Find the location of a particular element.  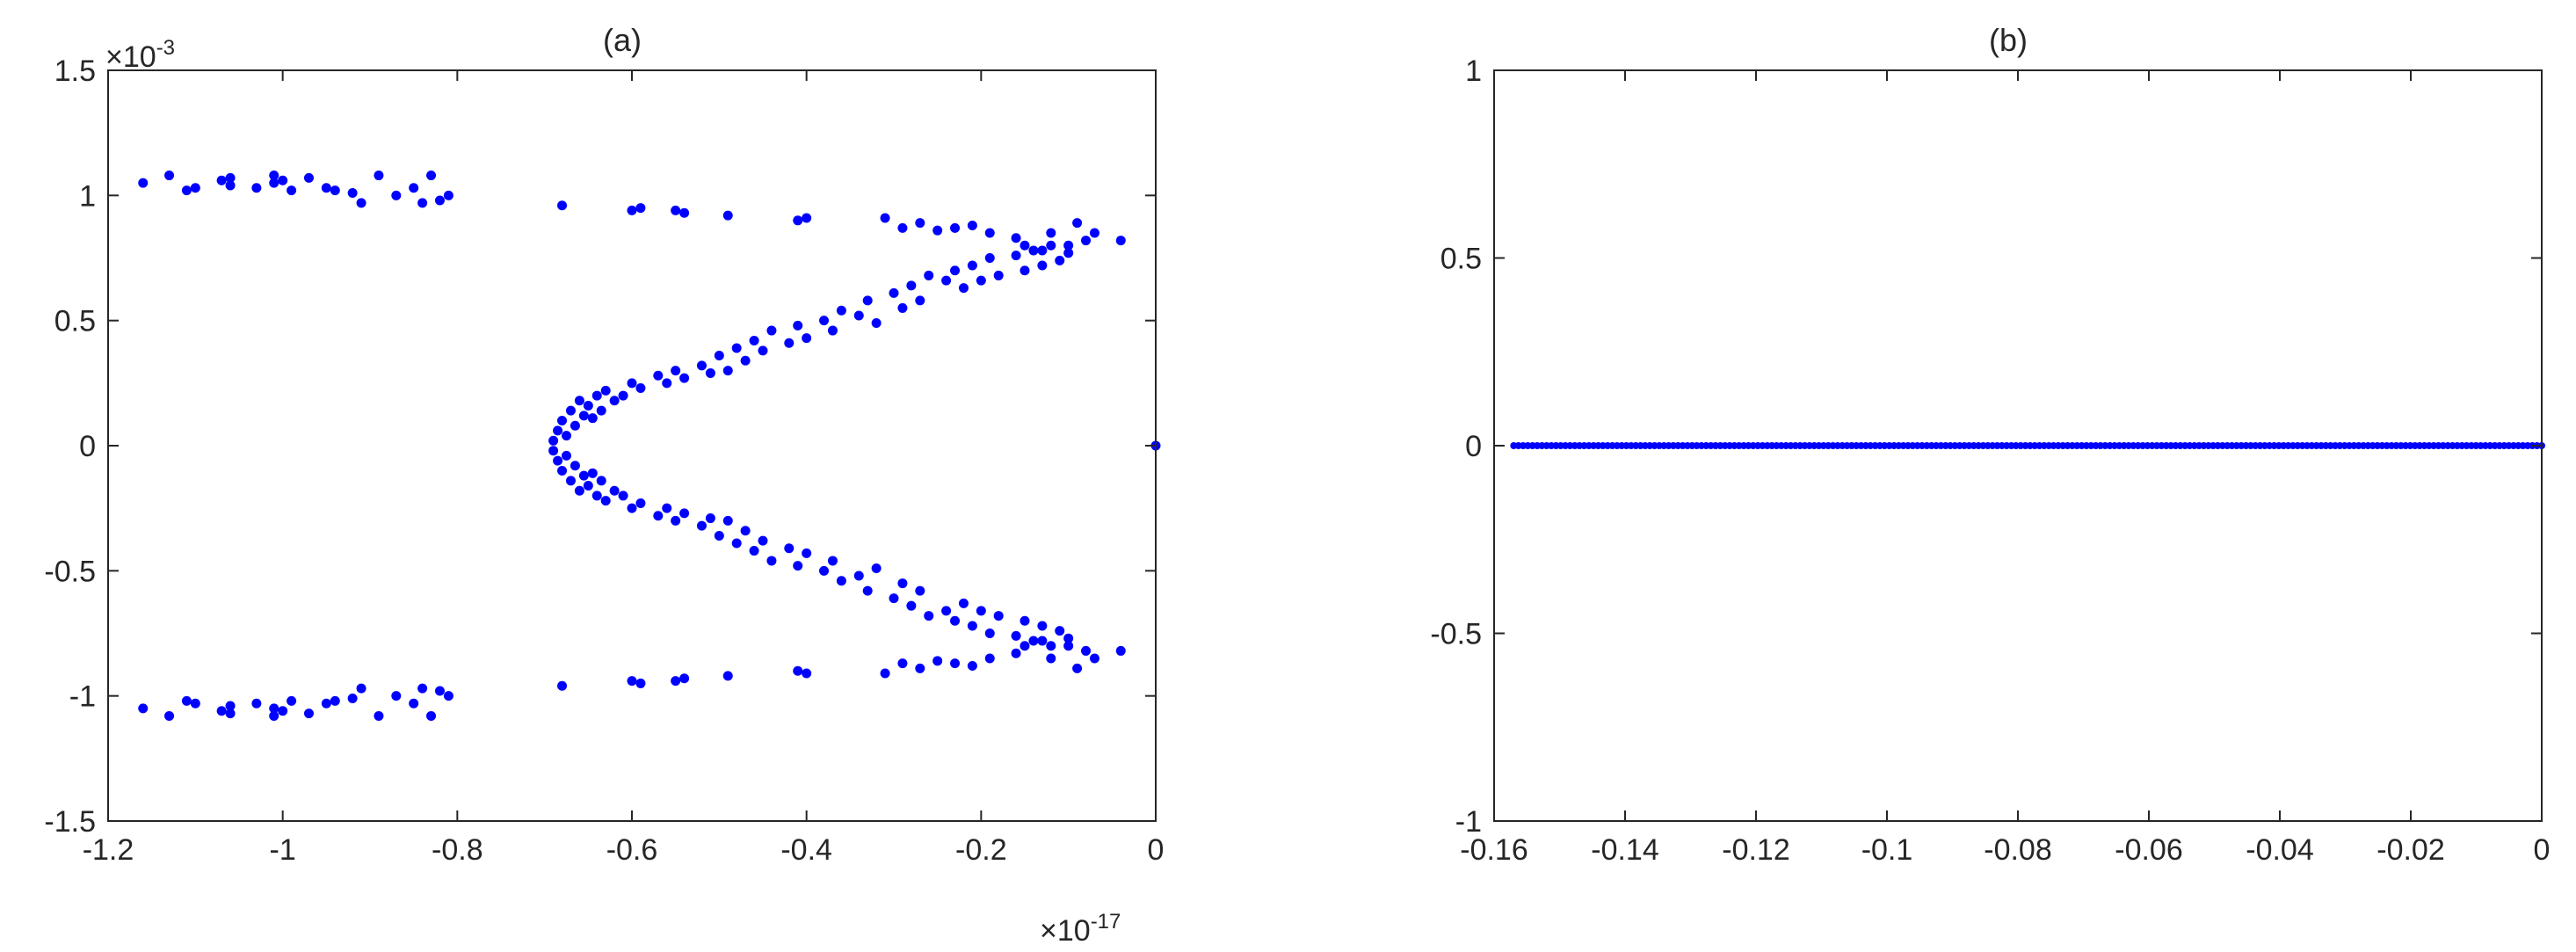

x-tick-label: -0.02 is located at coordinates (2410, 850).